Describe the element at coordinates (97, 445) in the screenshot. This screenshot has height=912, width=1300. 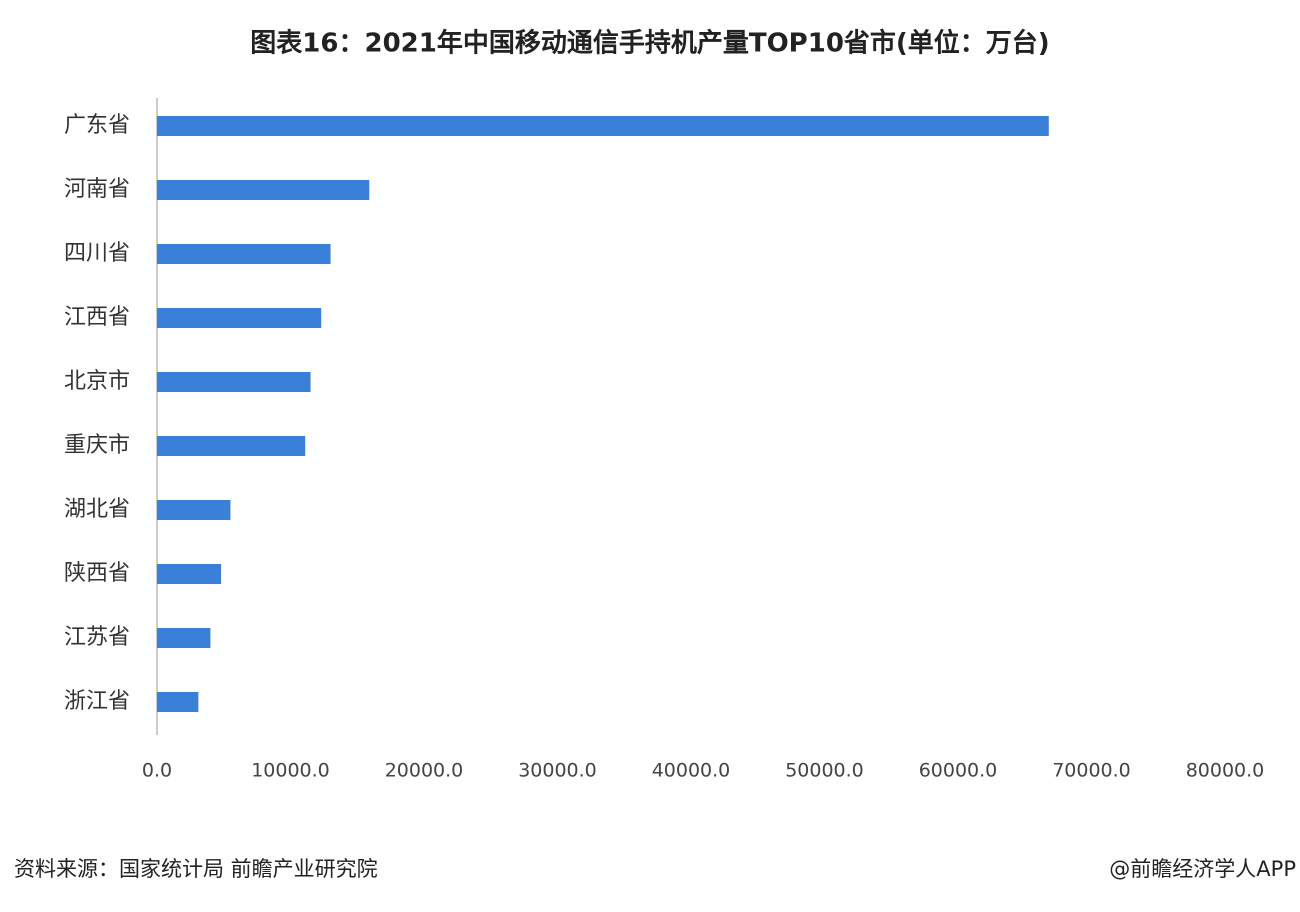
I see `y-tick-label: 重庆市` at that location.